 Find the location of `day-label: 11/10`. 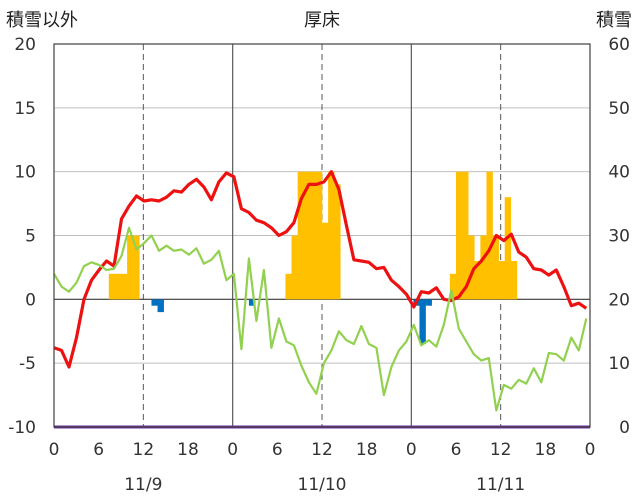

day-label: 11/10 is located at coordinates (322, 485).